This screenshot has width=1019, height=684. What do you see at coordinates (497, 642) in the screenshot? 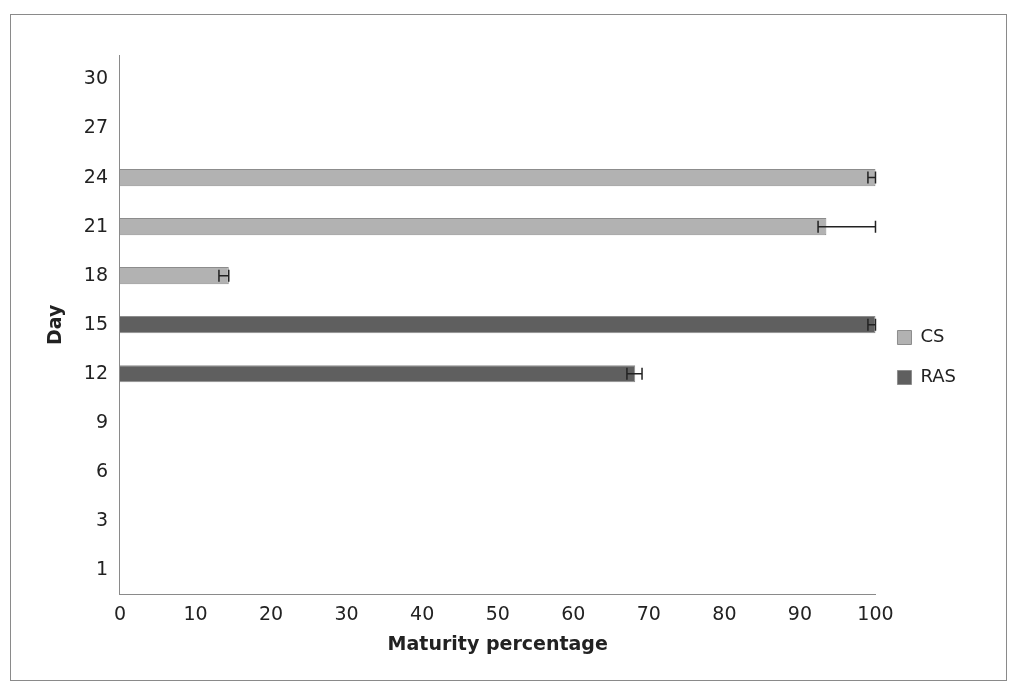
I see `x-axis-title: Maturity percentage` at bounding box center [497, 642].